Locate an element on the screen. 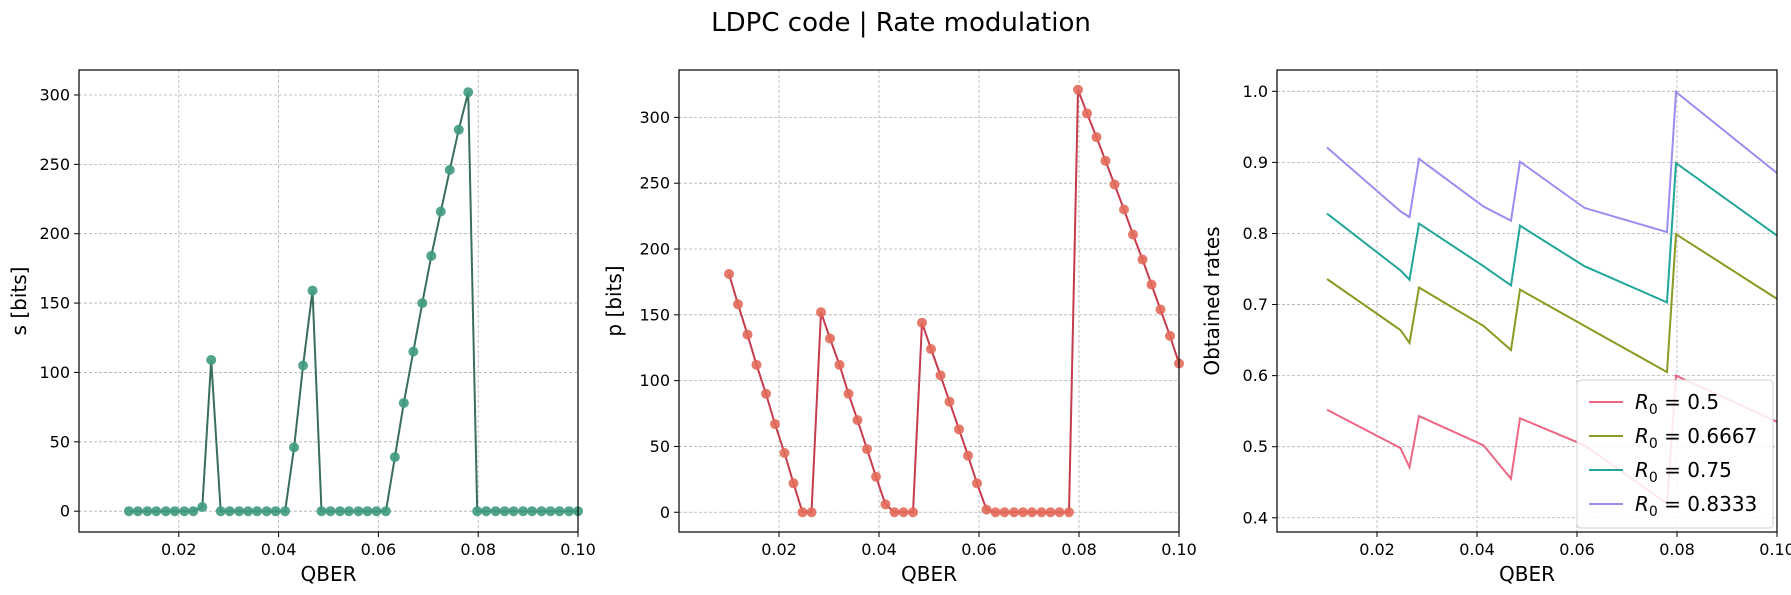 This screenshot has width=1791, height=595. y-tick-label: 100 is located at coordinates (654, 380).